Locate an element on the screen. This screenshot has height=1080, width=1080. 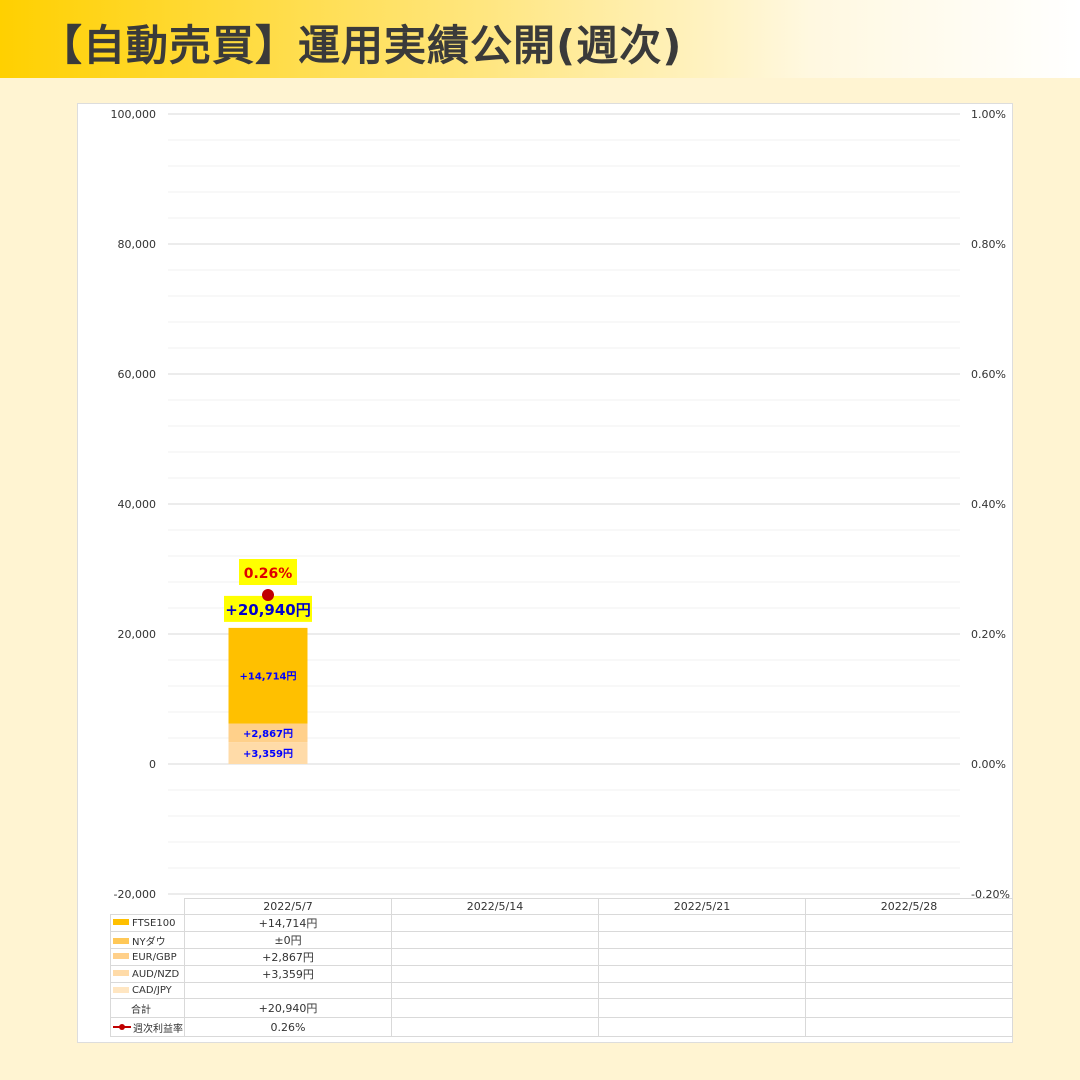
column-header: 2022/5/21 is located at coordinates (702, 906).